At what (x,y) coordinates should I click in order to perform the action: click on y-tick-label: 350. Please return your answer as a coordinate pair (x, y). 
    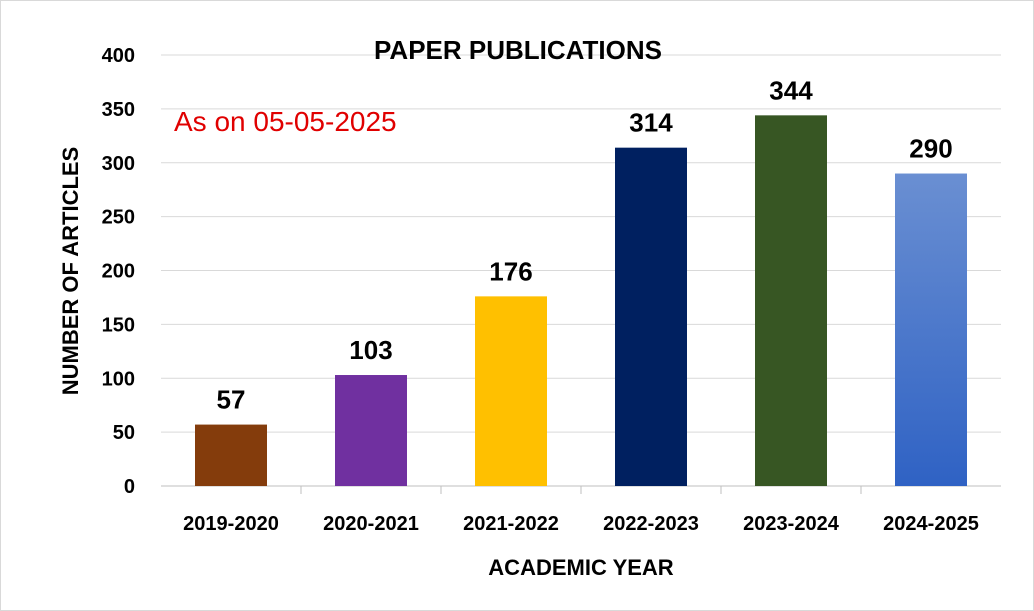
    Looking at the image, I should click on (118, 110).